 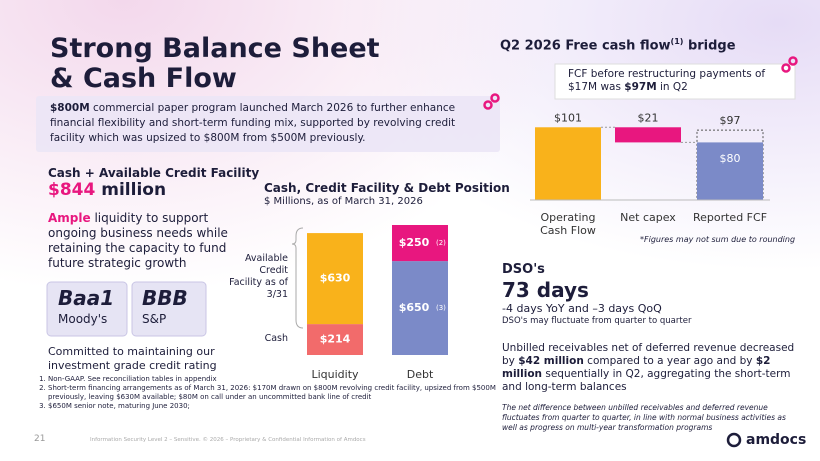 What do you see at coordinates (672, 87) in the screenshot?
I see `note-end: in Q2` at bounding box center [672, 87].